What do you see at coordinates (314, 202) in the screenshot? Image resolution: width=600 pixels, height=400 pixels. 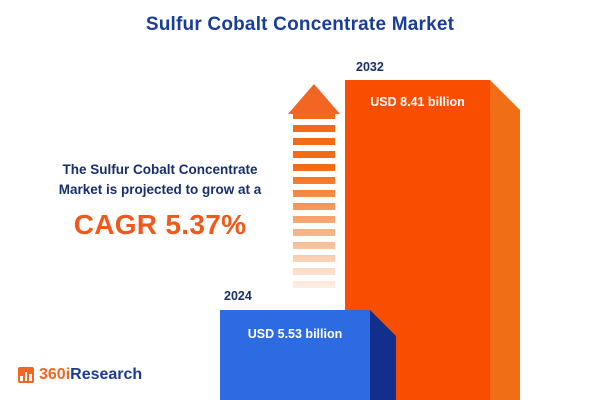 I see `growth-arrow-shaft` at bounding box center [314, 202].